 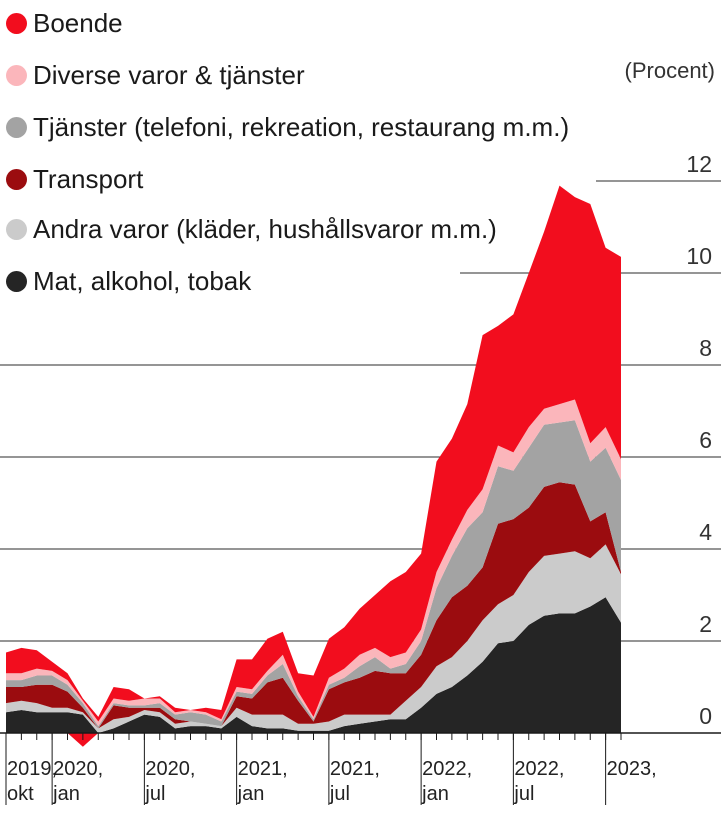 What do you see at coordinates (699, 256) in the screenshot?
I see `y-tick-label: 10` at bounding box center [699, 256].